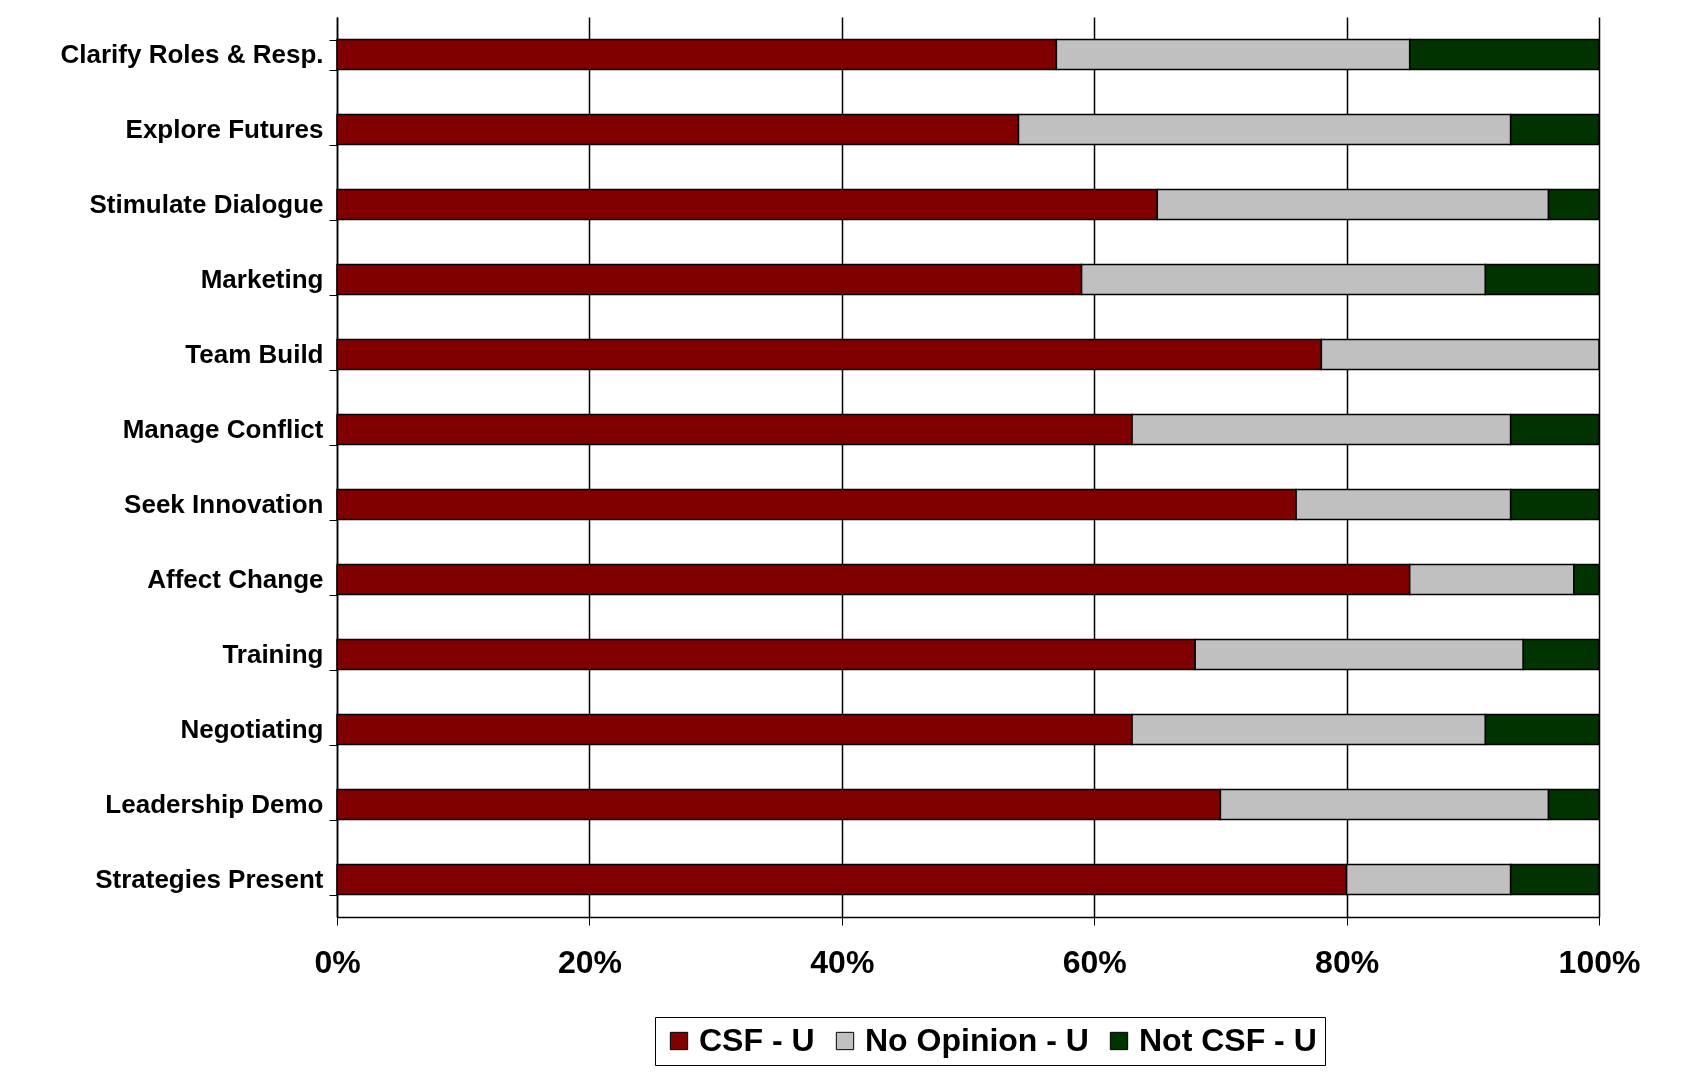  Describe the element at coordinates (262, 279) in the screenshot. I see `y-tick-label: Marketing` at that location.